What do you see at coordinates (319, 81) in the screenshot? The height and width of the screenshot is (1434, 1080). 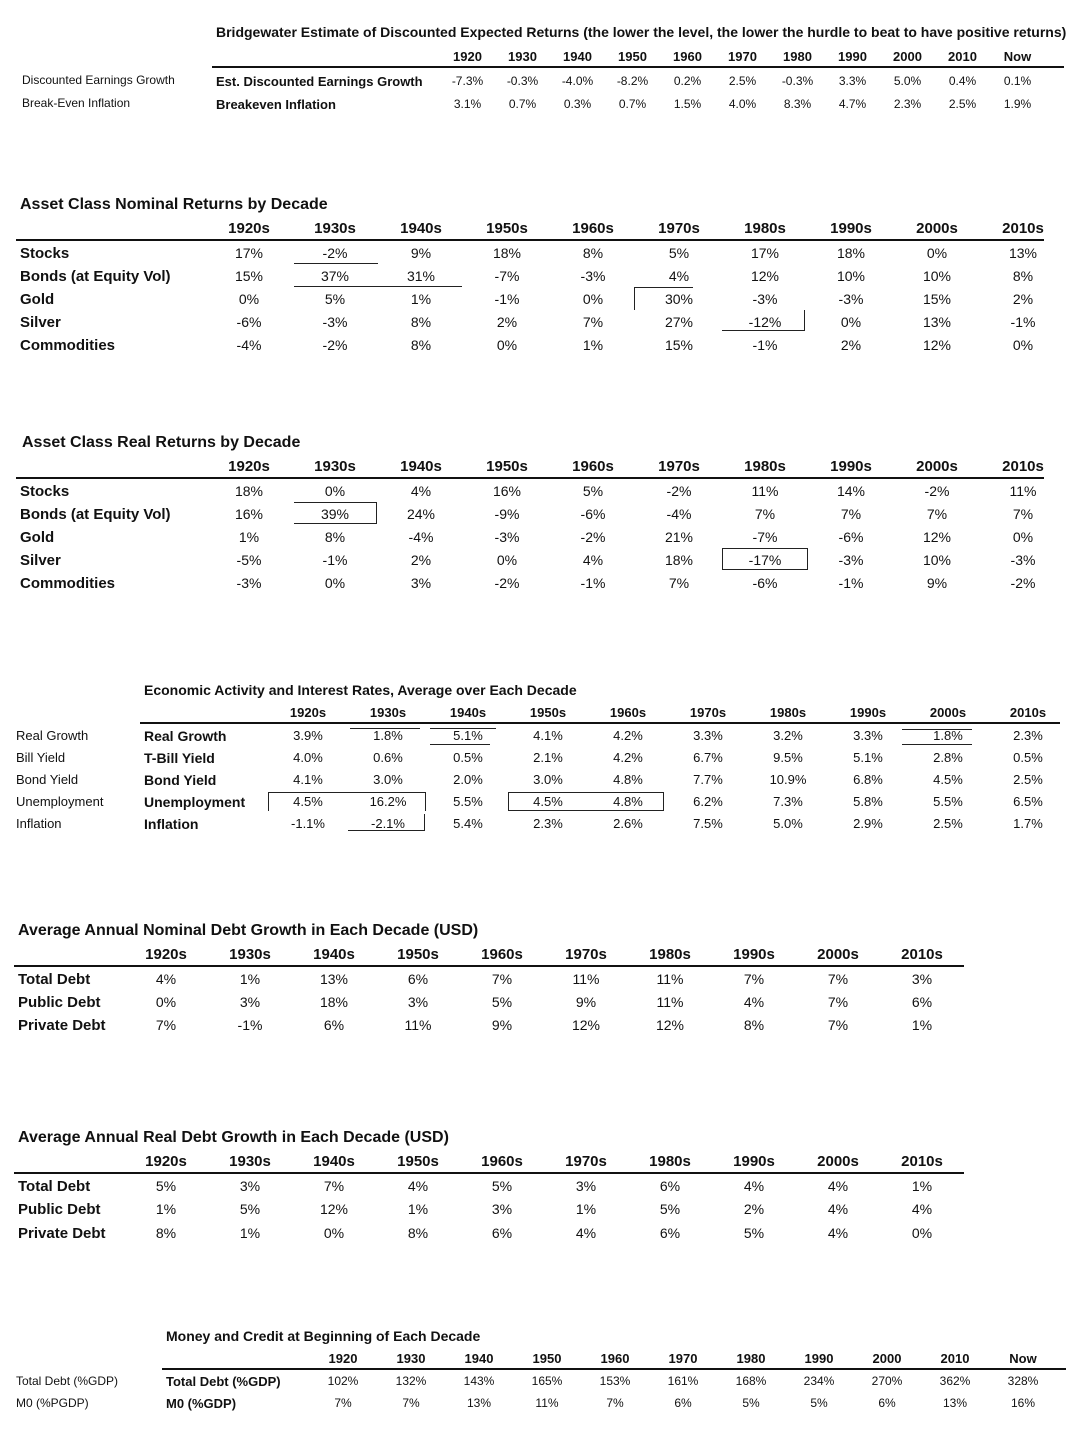 I see `row-label: Est. Discounted Earnings Growth` at bounding box center [319, 81].